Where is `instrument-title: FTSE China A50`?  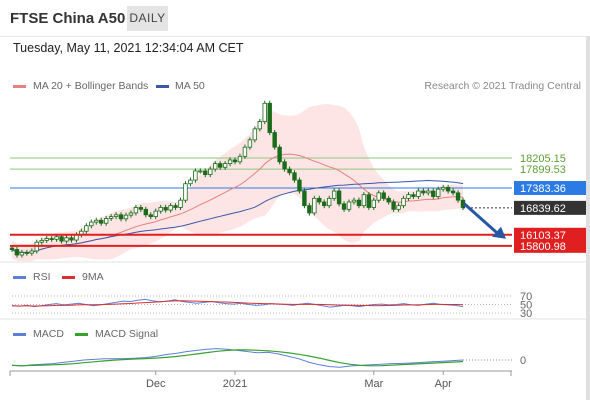
instrument-title: FTSE China A50 is located at coordinates (68, 18).